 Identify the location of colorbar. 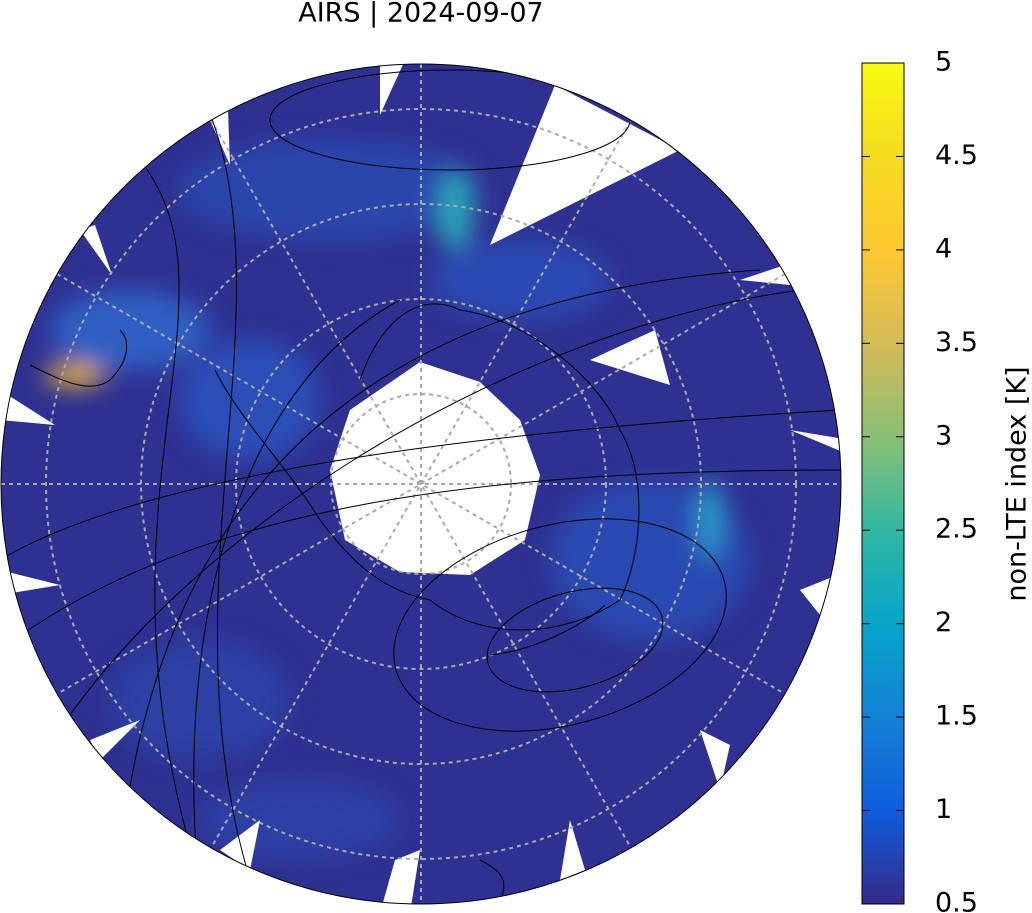
(883, 483).